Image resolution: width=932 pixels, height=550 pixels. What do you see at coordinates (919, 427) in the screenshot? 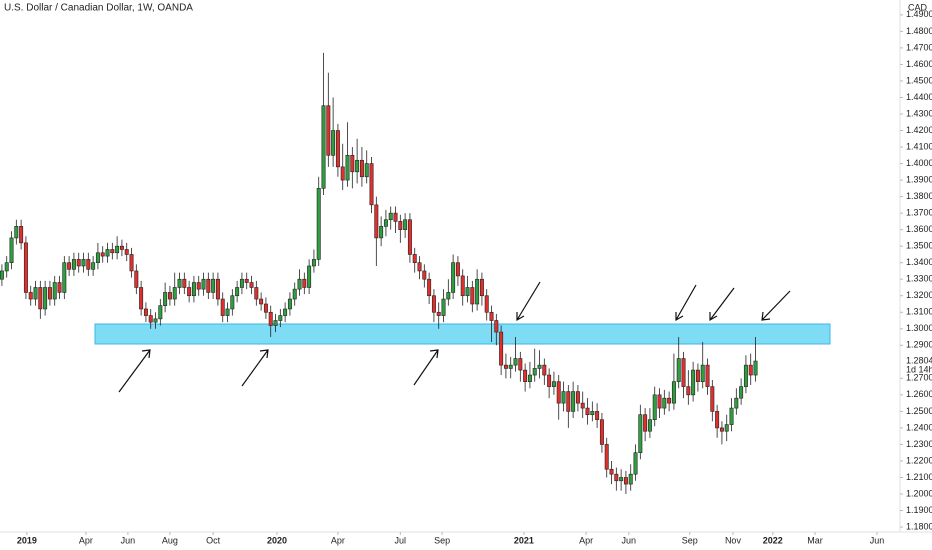
I see `y-tick-label: 1.24000` at bounding box center [919, 427].